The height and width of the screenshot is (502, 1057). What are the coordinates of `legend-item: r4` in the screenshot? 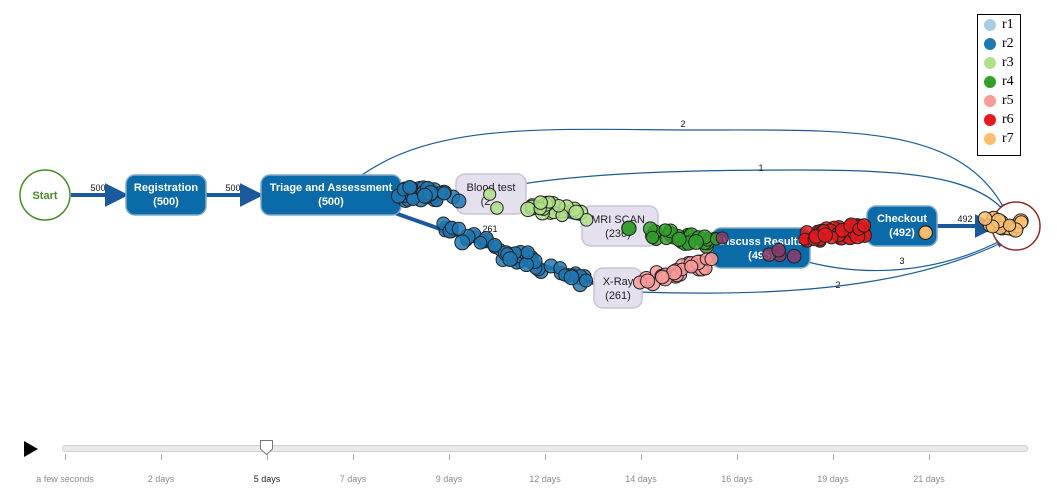 It's located at (999, 81).